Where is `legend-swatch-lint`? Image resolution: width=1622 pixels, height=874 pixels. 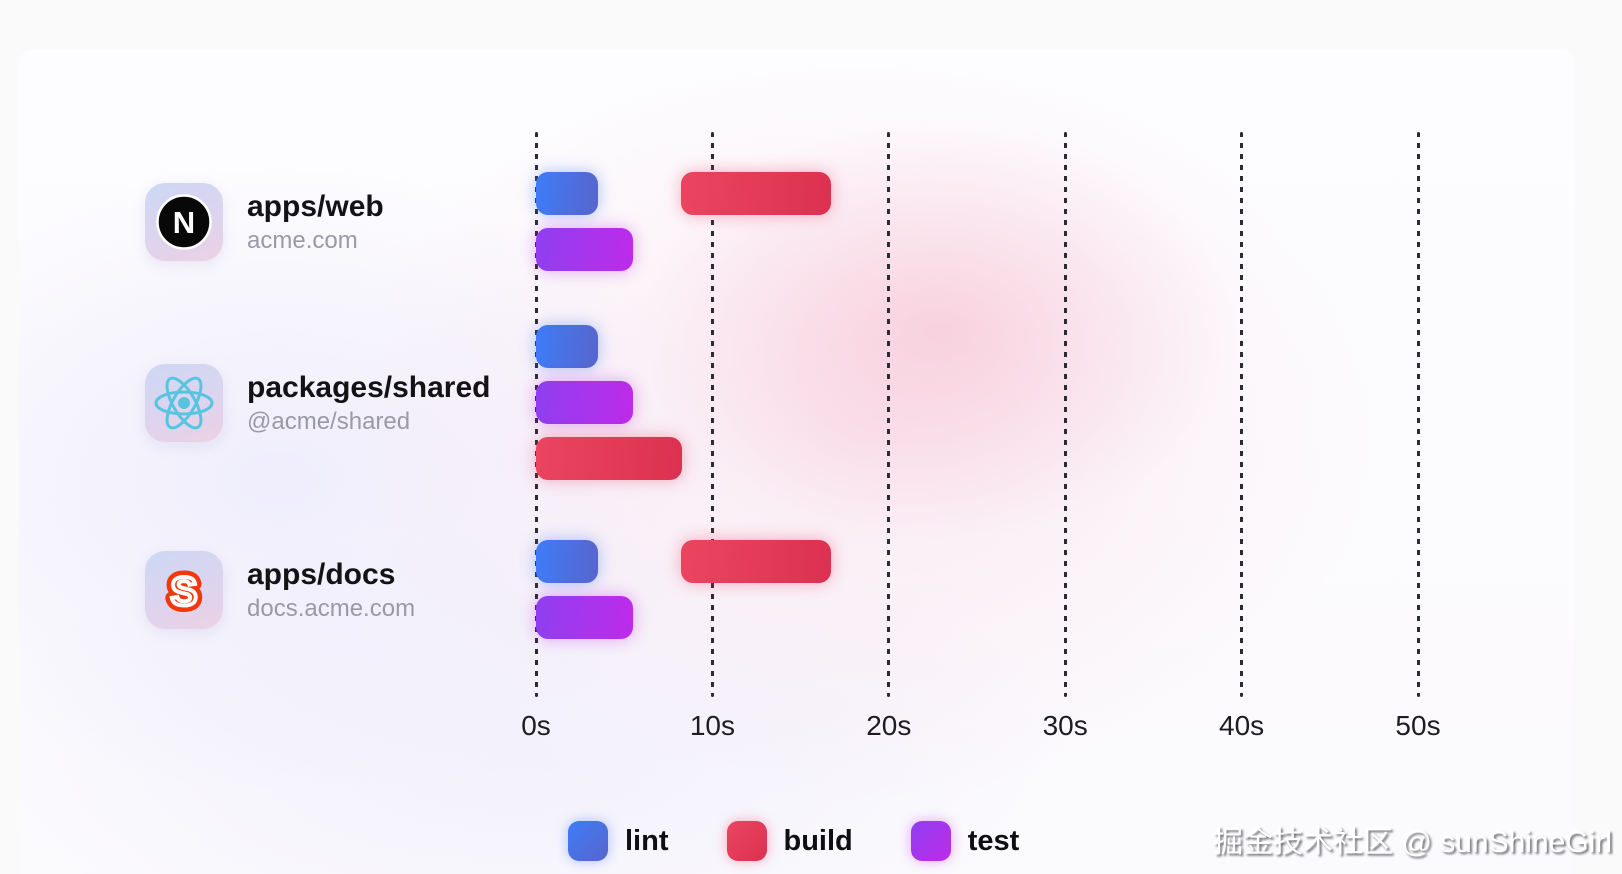
legend-swatch-lint is located at coordinates (588, 841).